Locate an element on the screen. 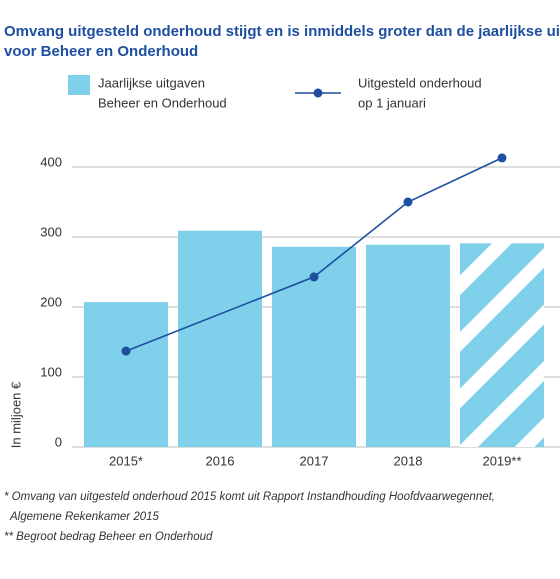 The height and width of the screenshot is (579, 560). legend-label: op 1 januari is located at coordinates (392, 102).